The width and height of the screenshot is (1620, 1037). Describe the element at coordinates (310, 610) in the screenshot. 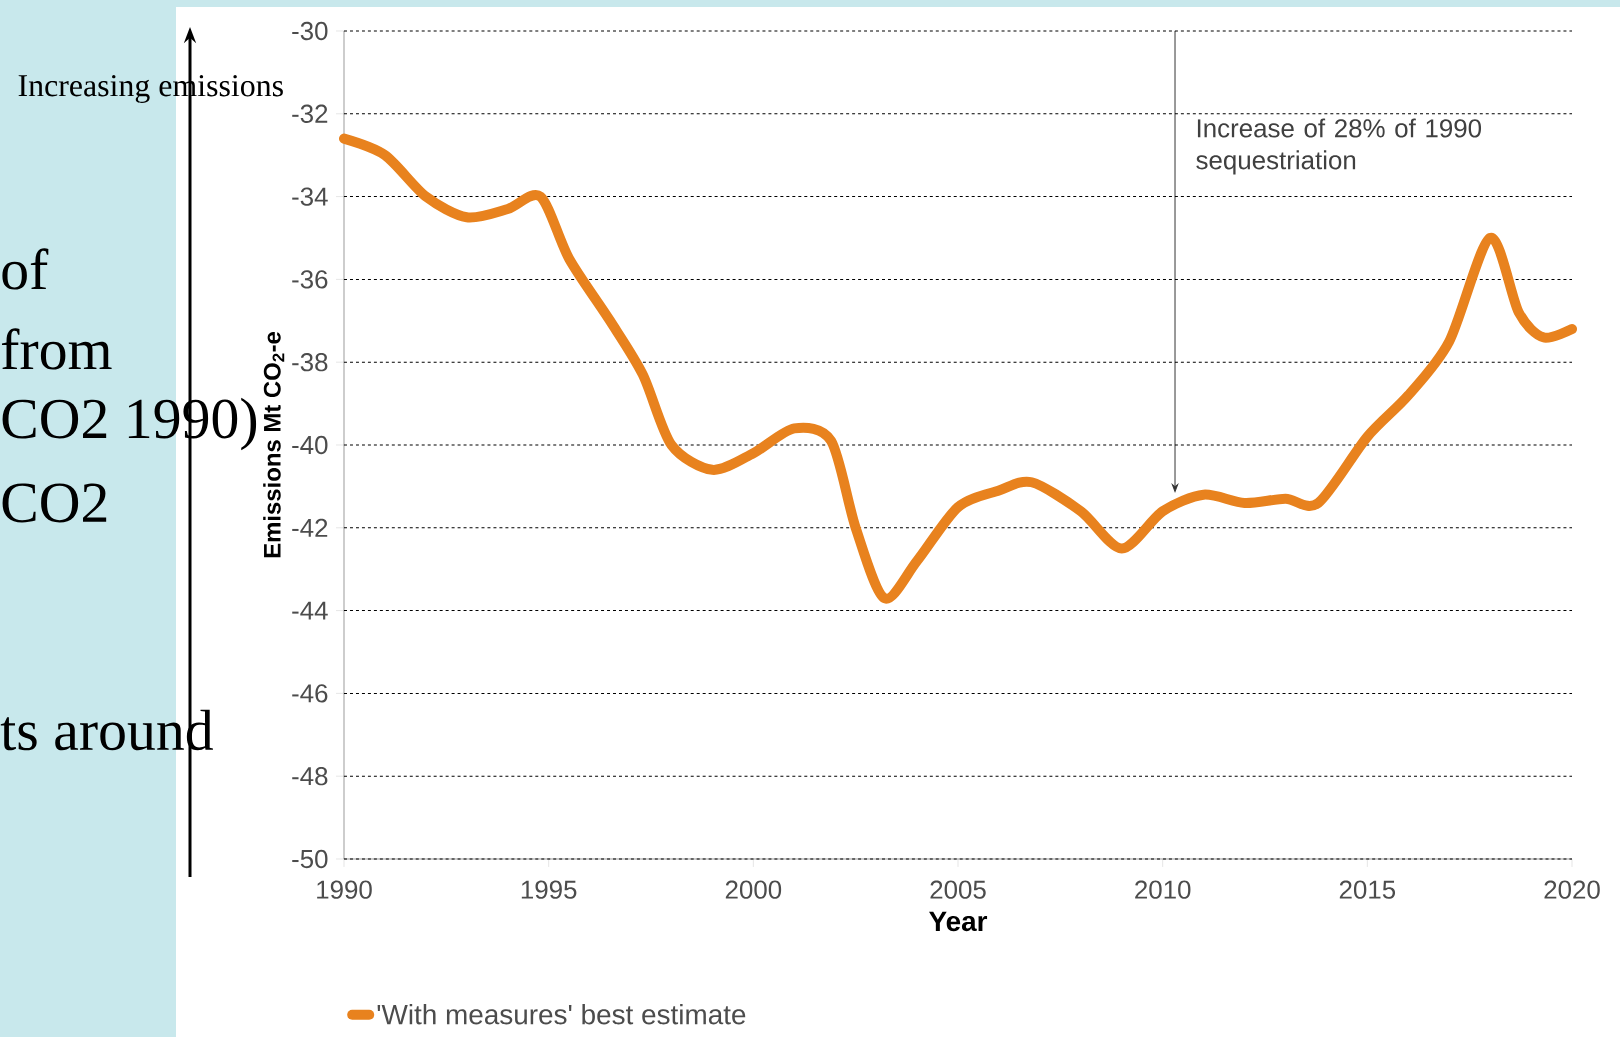

I see `y-tick-label: -44` at that location.